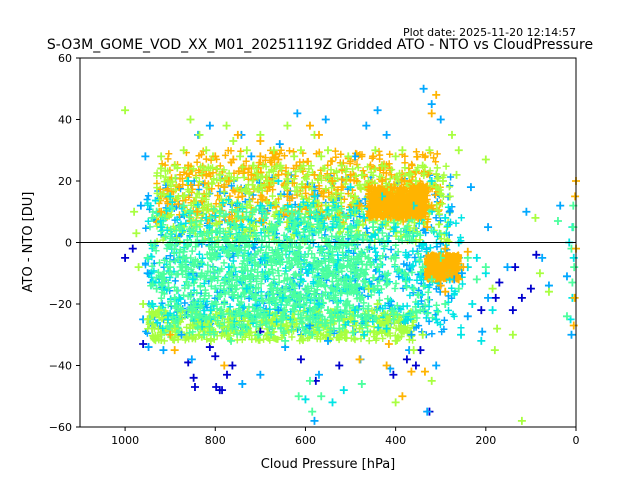 The width and height of the screenshot is (640, 480). Describe the element at coordinates (65, 120) in the screenshot. I see `y-tick-label: 40` at that location.